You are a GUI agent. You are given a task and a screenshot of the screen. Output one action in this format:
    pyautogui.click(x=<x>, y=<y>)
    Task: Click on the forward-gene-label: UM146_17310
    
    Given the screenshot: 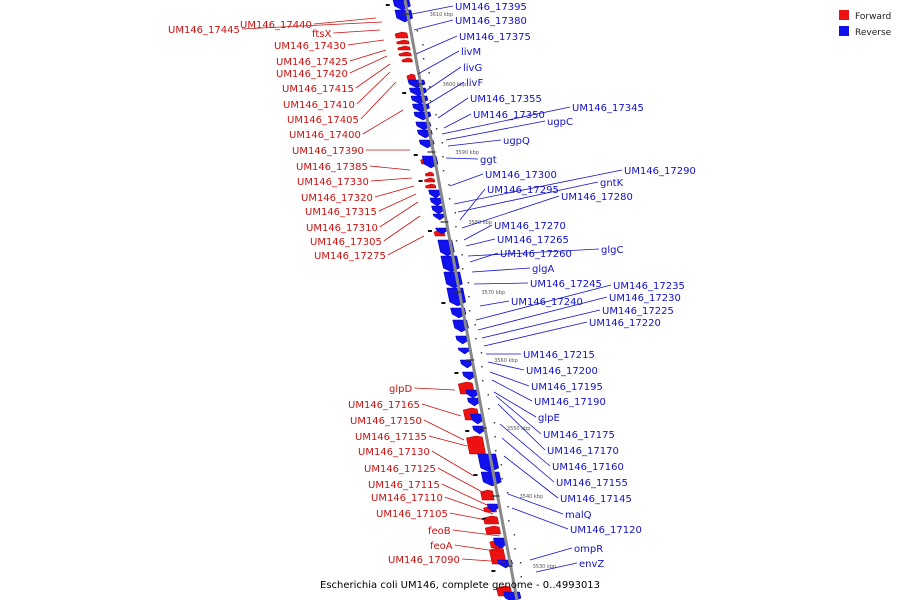 What is the action you would take?
    pyautogui.click(x=342, y=228)
    